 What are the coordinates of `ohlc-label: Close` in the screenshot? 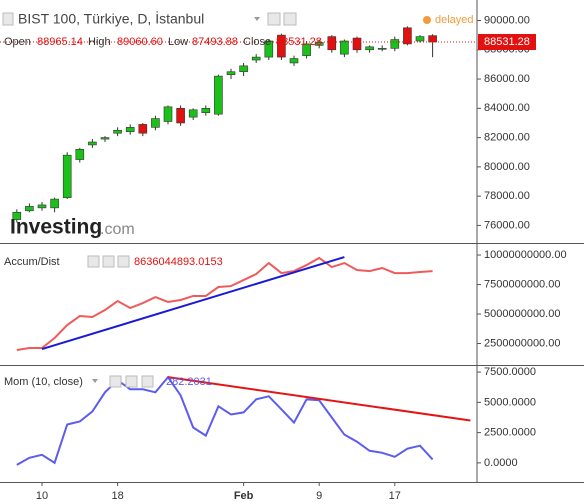 It's located at (257, 42).